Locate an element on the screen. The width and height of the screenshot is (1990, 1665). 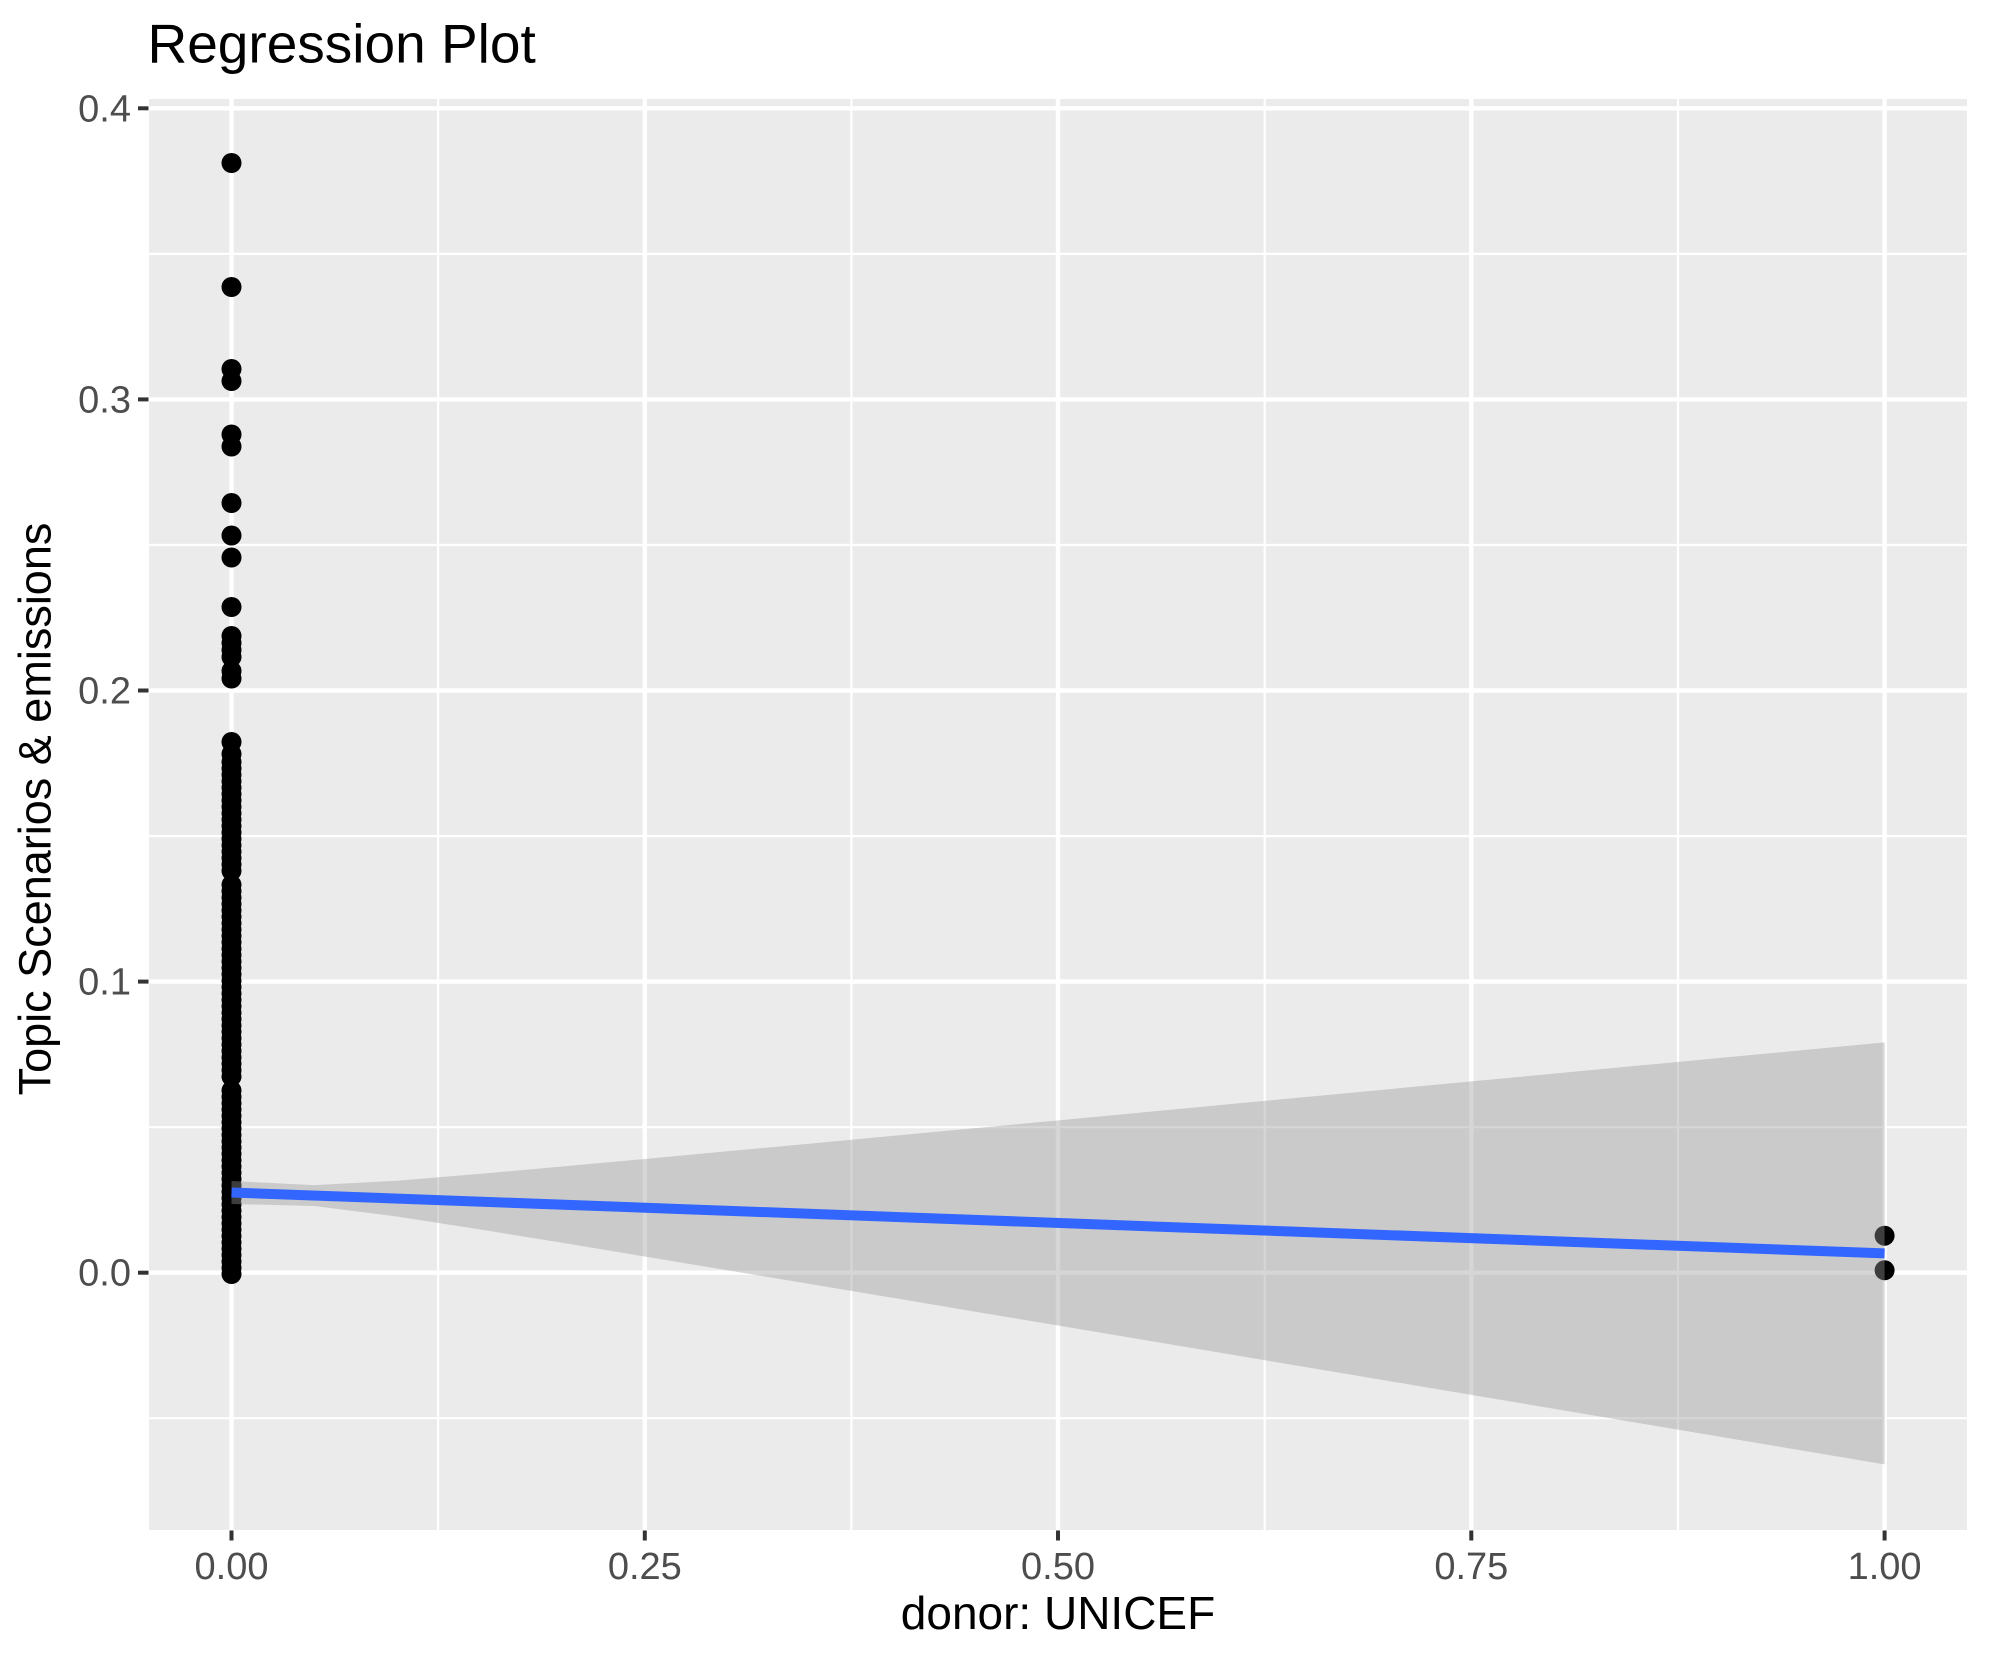
svg-text: 0.3 is located at coordinates (104, 400).